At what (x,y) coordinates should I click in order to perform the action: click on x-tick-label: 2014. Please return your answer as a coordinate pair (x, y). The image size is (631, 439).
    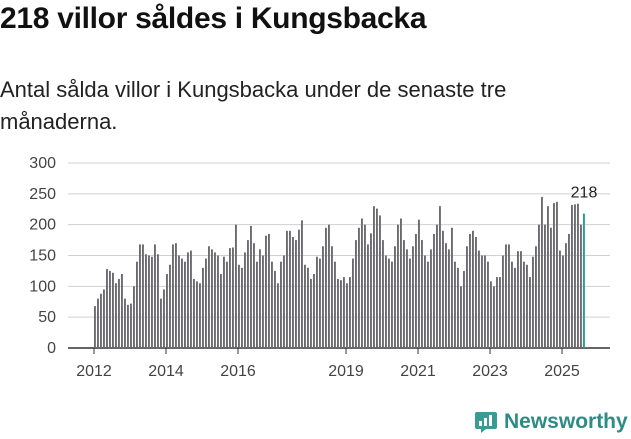
    Looking at the image, I should click on (166, 371).